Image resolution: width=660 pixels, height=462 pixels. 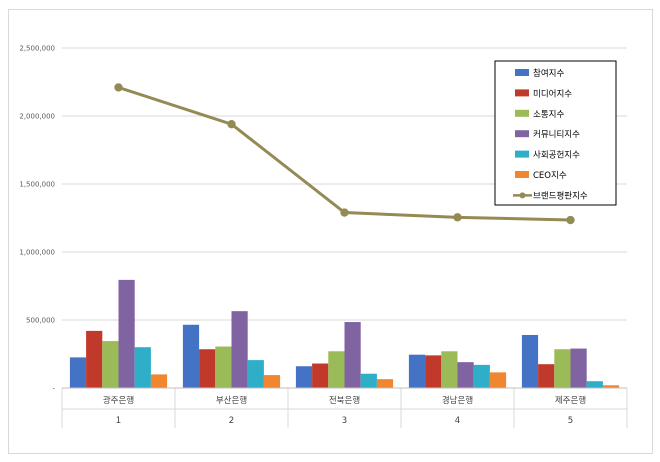 What do you see at coordinates (556, 156) in the screenshot?
I see `legend-label: 사회공헌지수` at bounding box center [556, 156].